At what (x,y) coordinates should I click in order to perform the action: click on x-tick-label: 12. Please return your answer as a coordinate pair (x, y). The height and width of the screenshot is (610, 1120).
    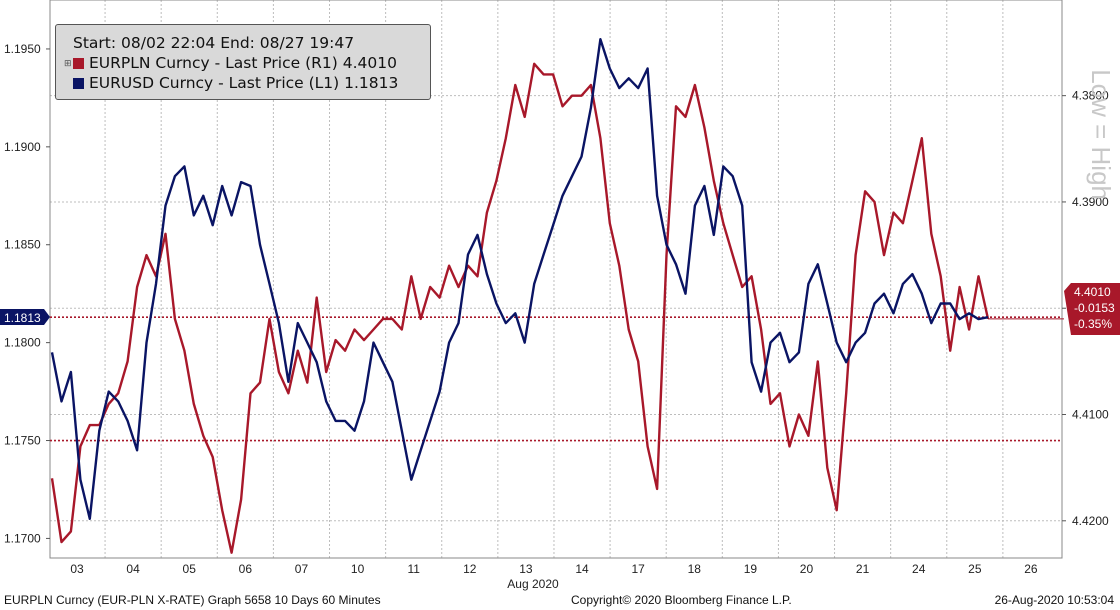
    Looking at the image, I should click on (470, 569).